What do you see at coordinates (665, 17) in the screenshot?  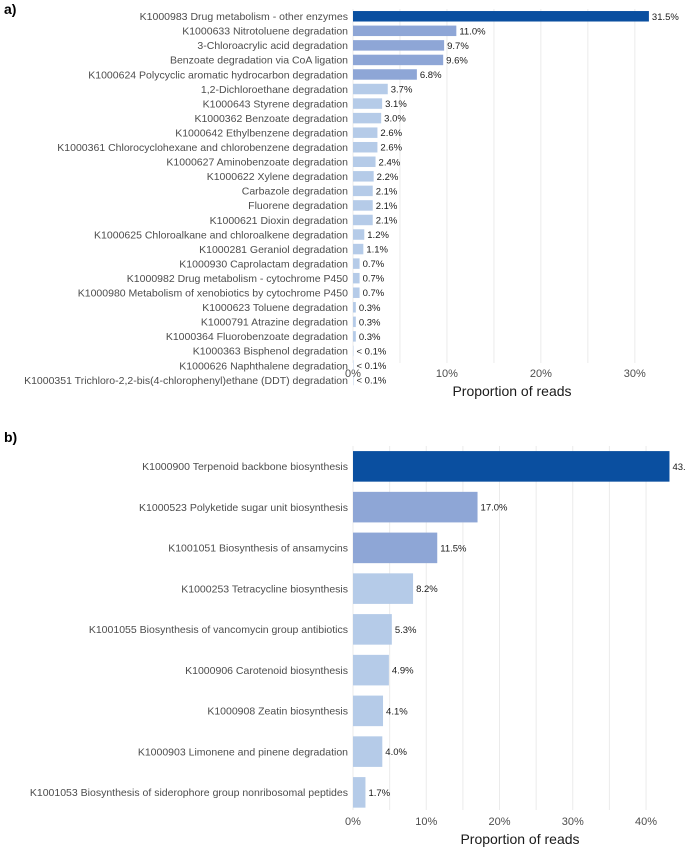 I see `value-label: 31.5%` at bounding box center [665, 17].